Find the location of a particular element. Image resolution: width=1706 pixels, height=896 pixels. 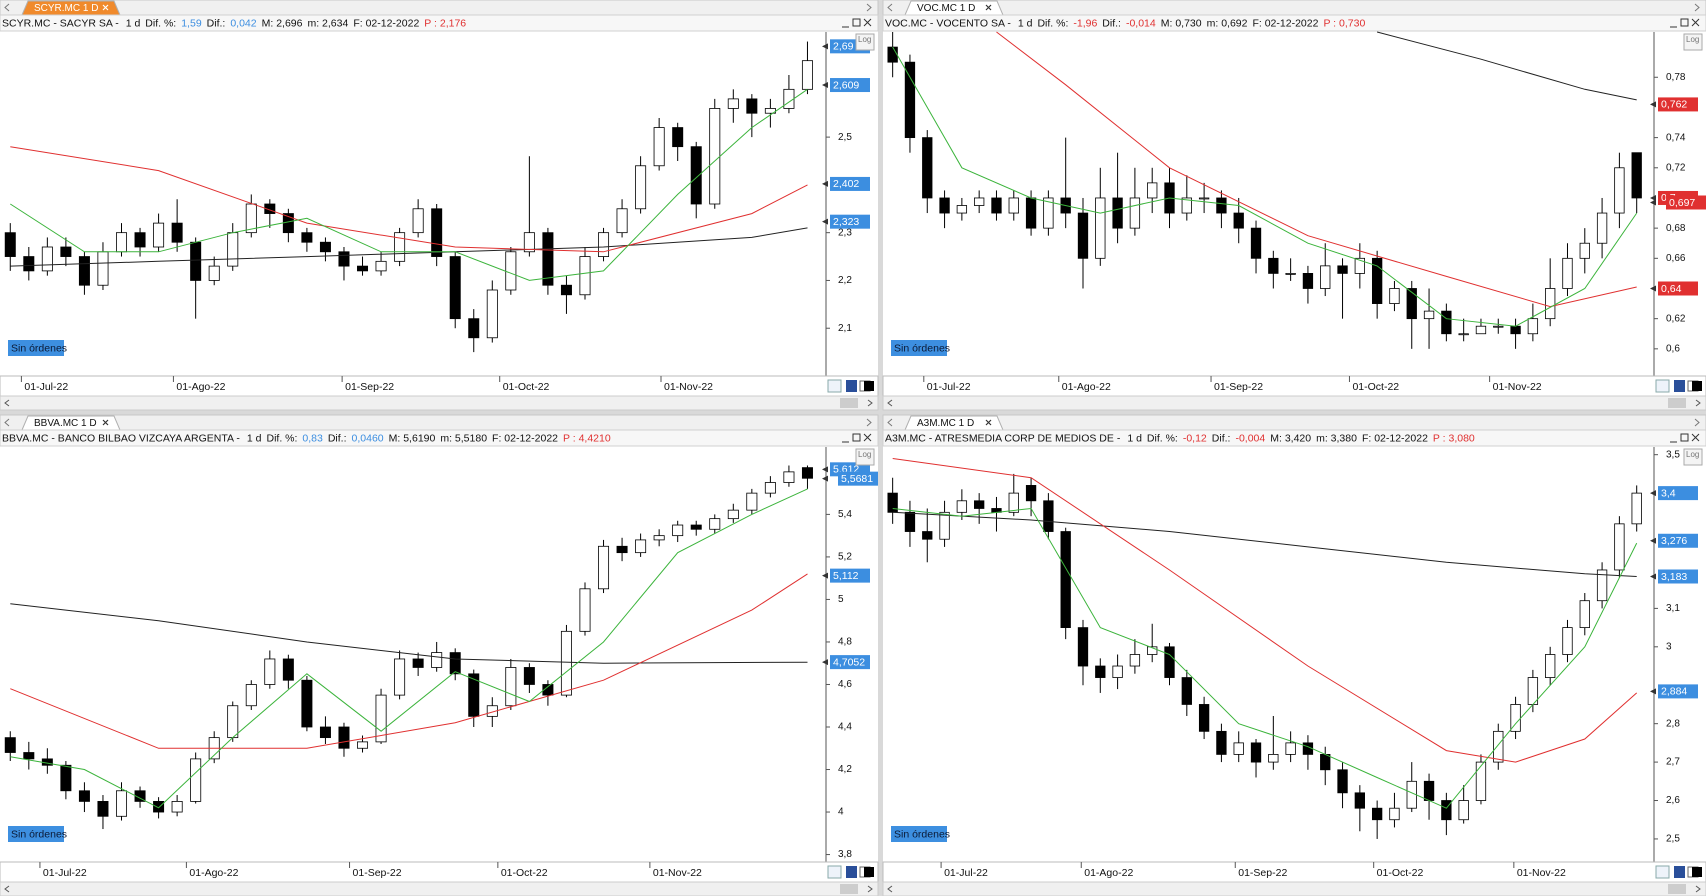

header-item: M: 5,6190 is located at coordinates (412, 438).